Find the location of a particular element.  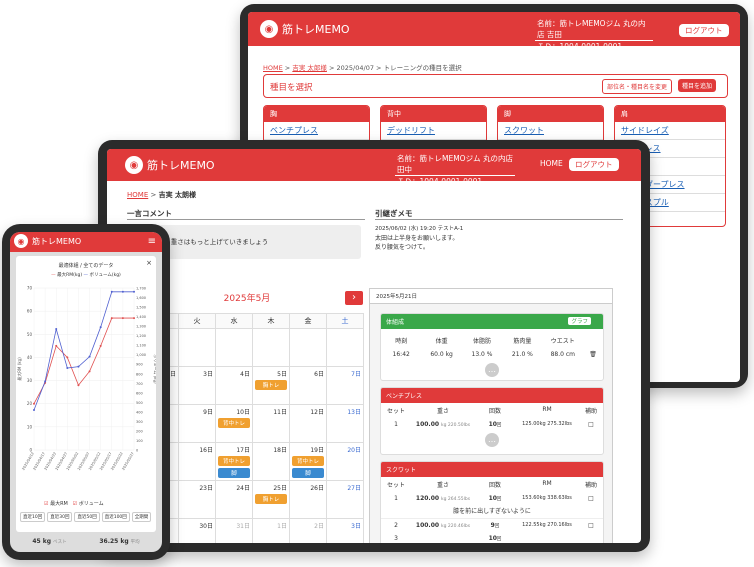

y-axis-label: 最大RM (kg) is located at coordinates (19, 369).